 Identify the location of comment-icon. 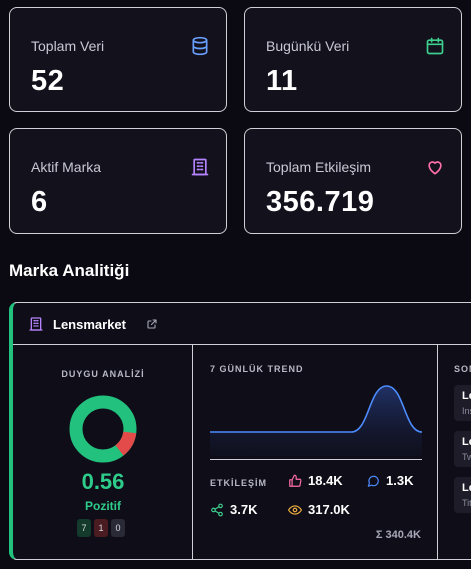
(373, 481).